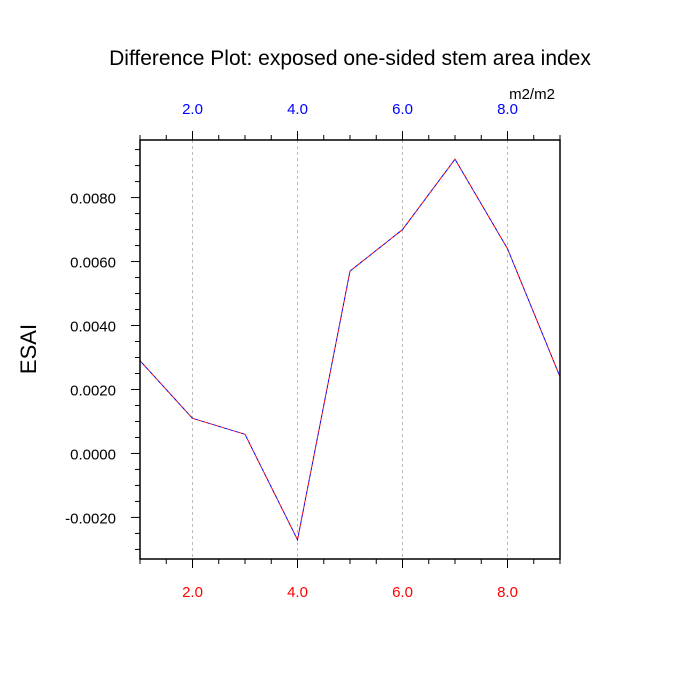  I want to click on y-tick-label-4: 0.0060, so click(93, 263).